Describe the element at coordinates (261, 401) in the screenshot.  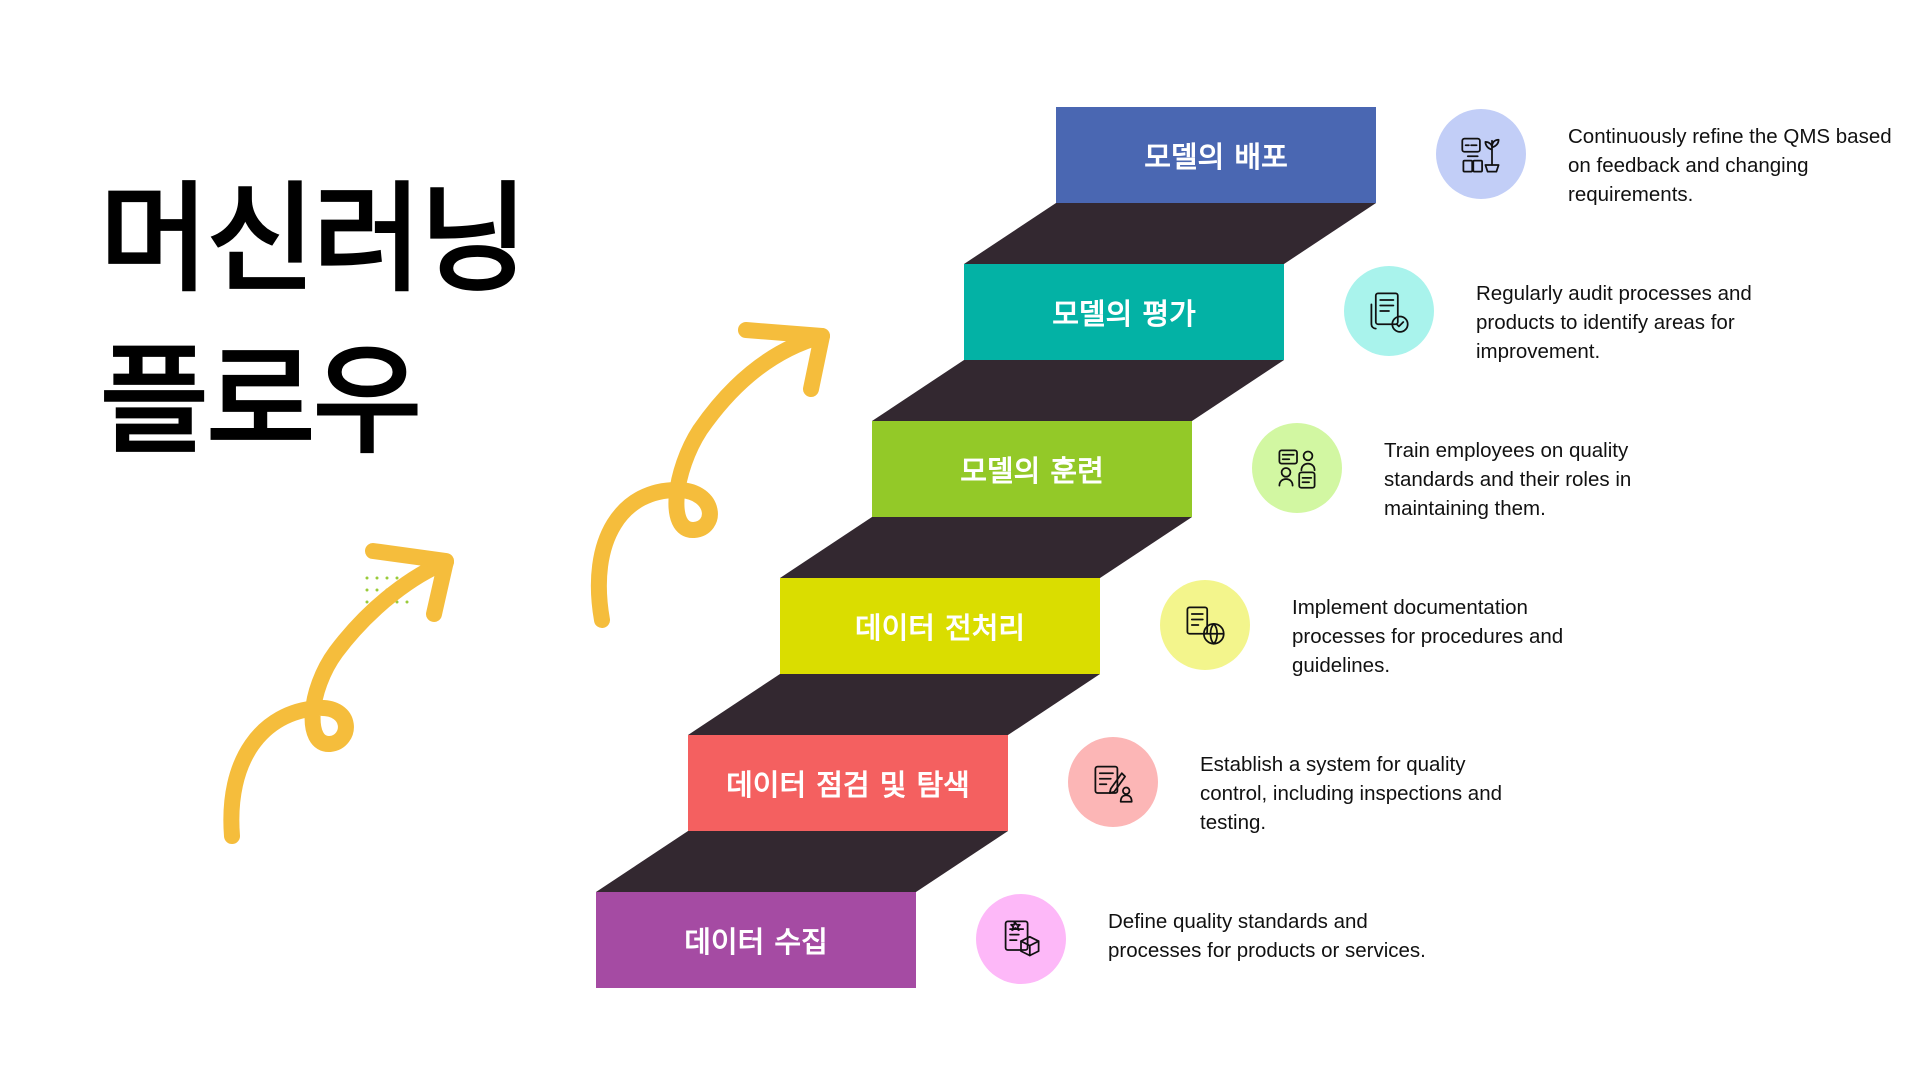
I see `title-line-2: 플로우` at that location.